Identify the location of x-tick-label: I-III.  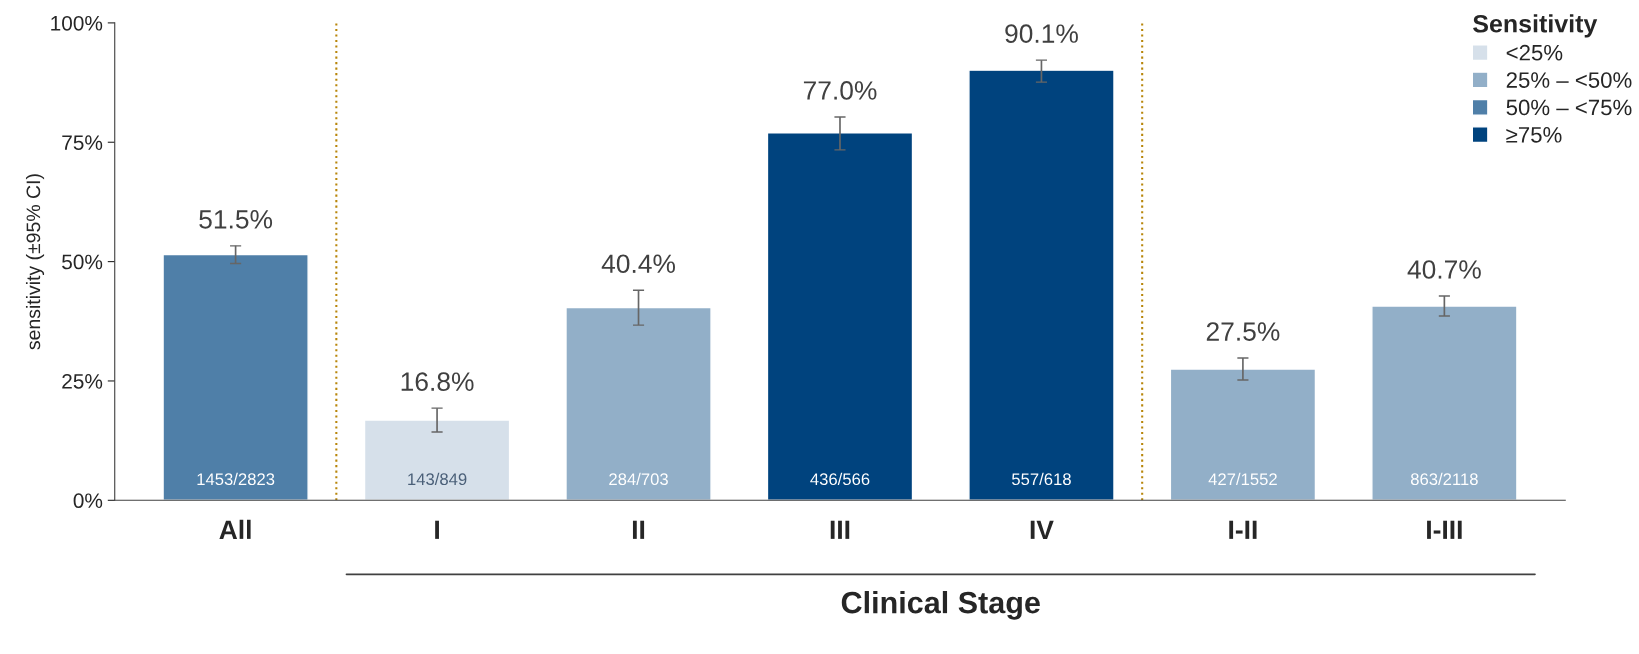
(1444, 529).